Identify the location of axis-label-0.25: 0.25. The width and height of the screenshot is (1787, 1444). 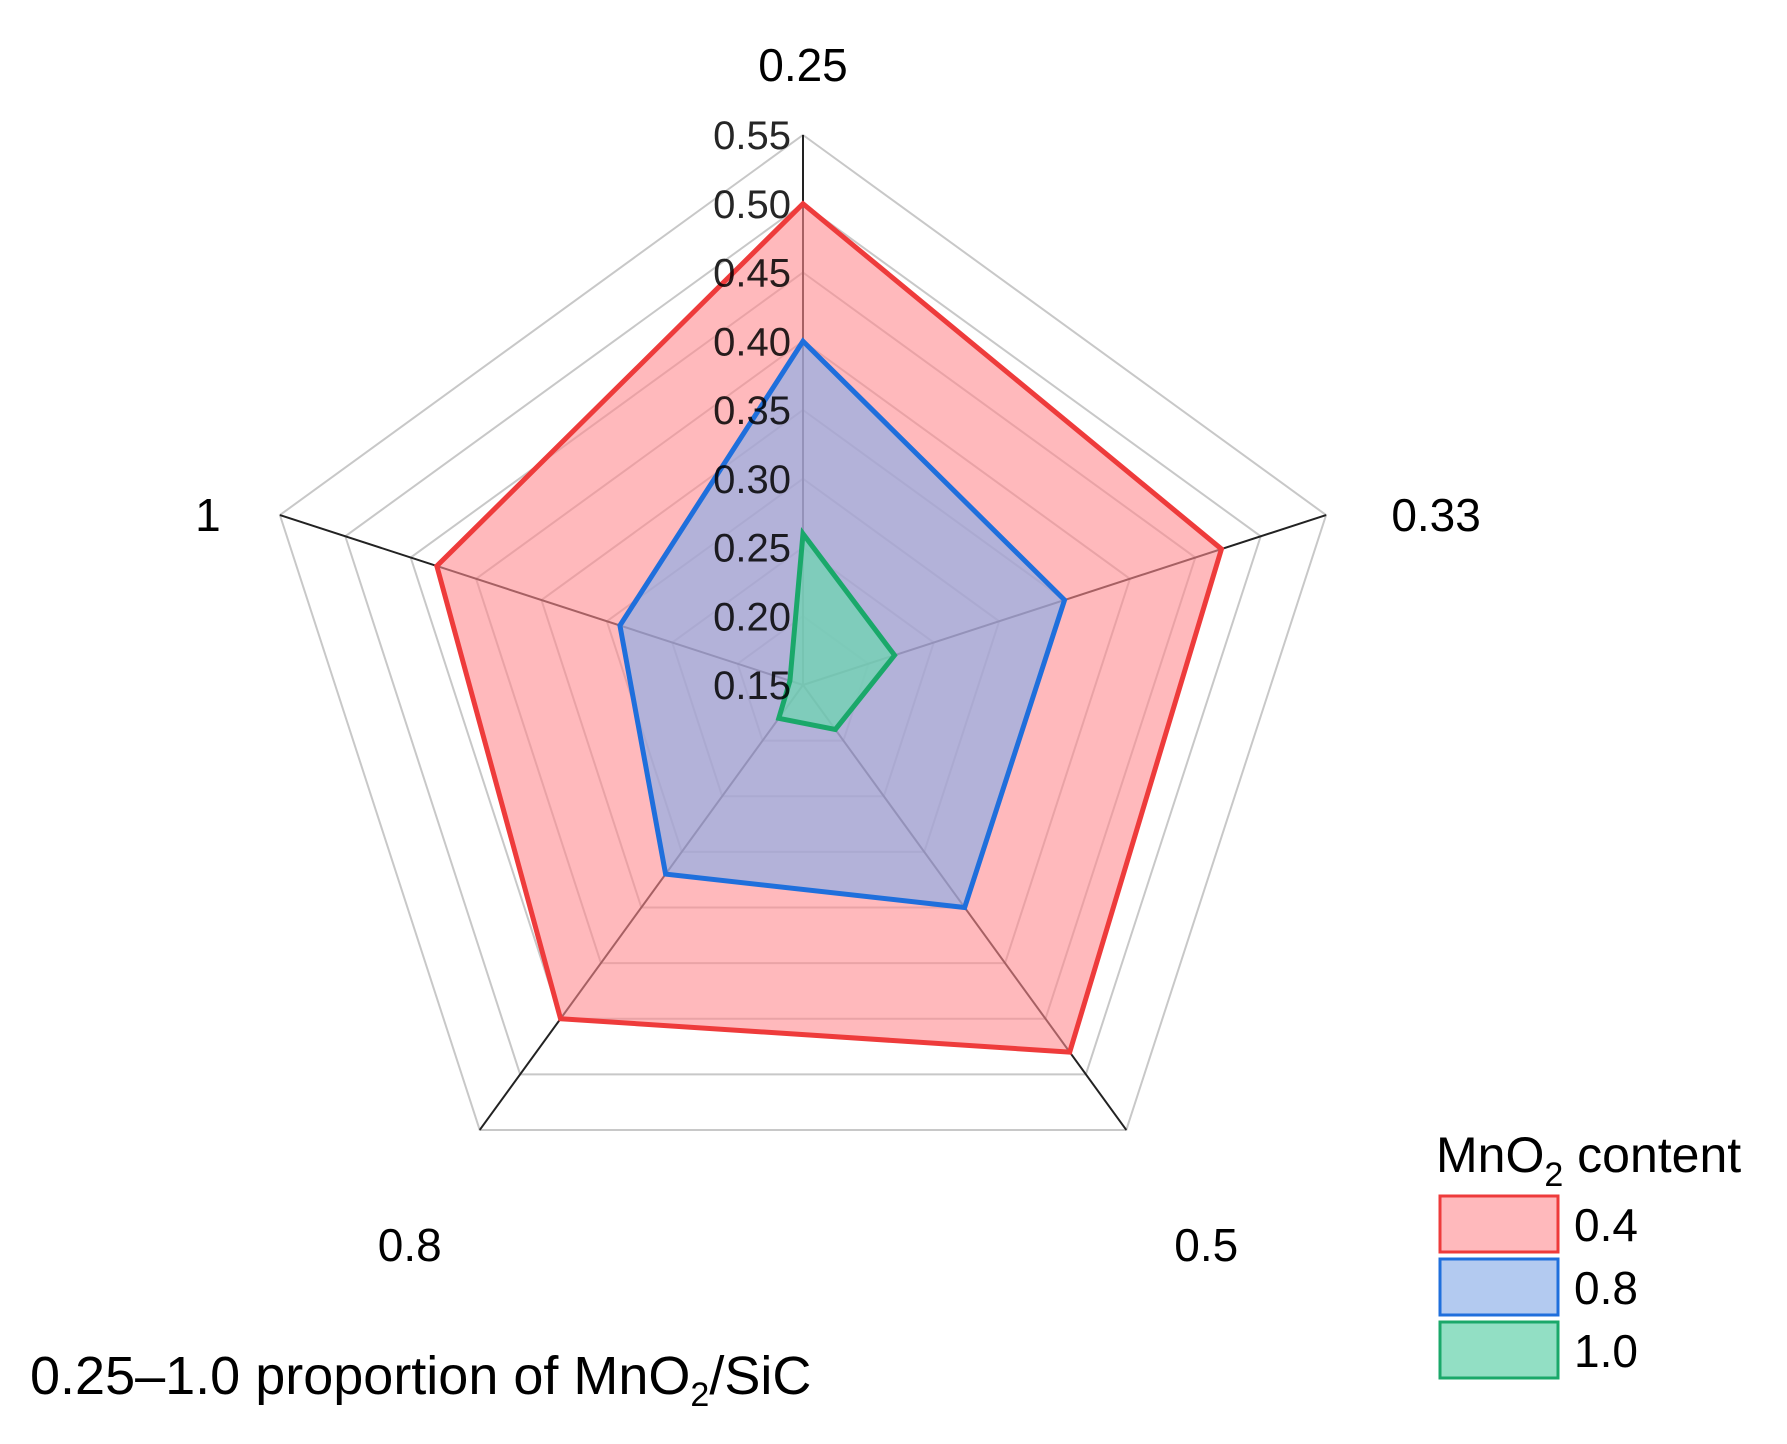
(803, 65).